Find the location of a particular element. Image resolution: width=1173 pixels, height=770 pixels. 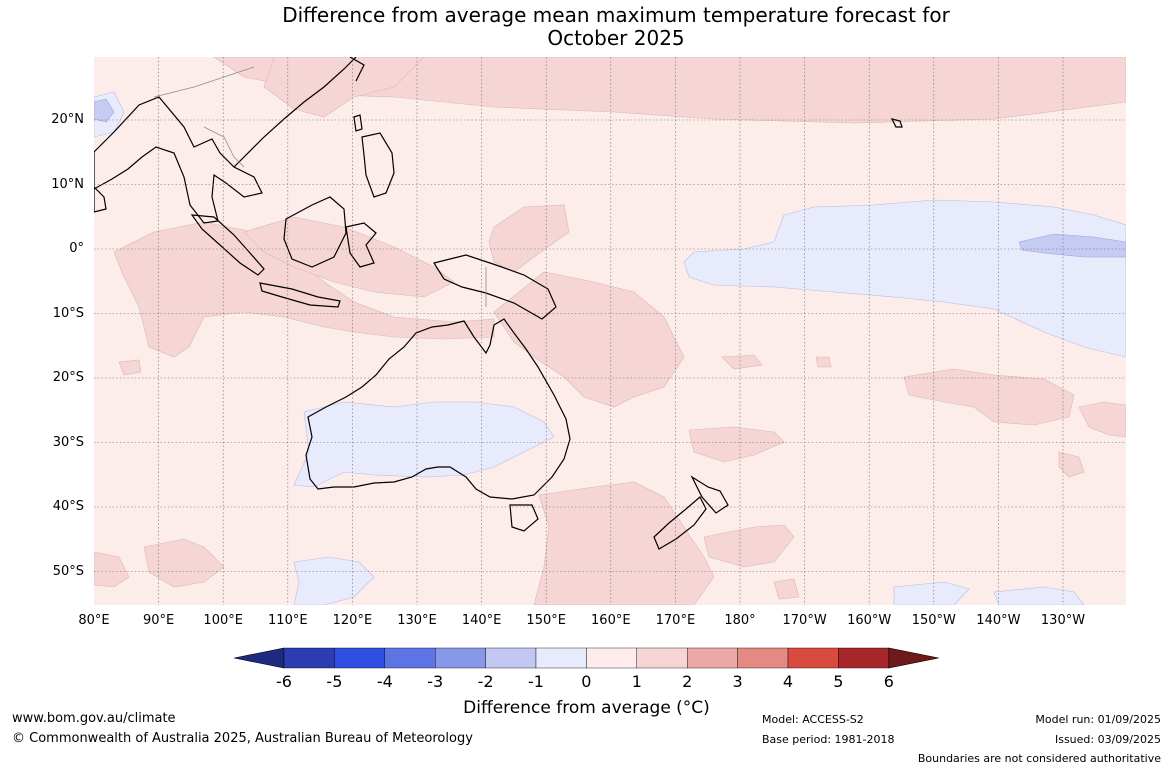

colorbar-tick-label: 0 is located at coordinates (586, 681).